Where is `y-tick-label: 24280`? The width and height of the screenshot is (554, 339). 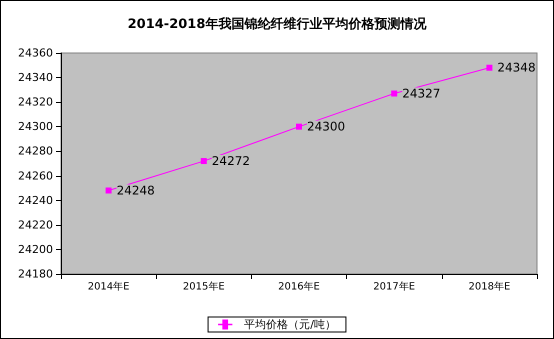 y-tick-label: 24280 is located at coordinates (35, 151).